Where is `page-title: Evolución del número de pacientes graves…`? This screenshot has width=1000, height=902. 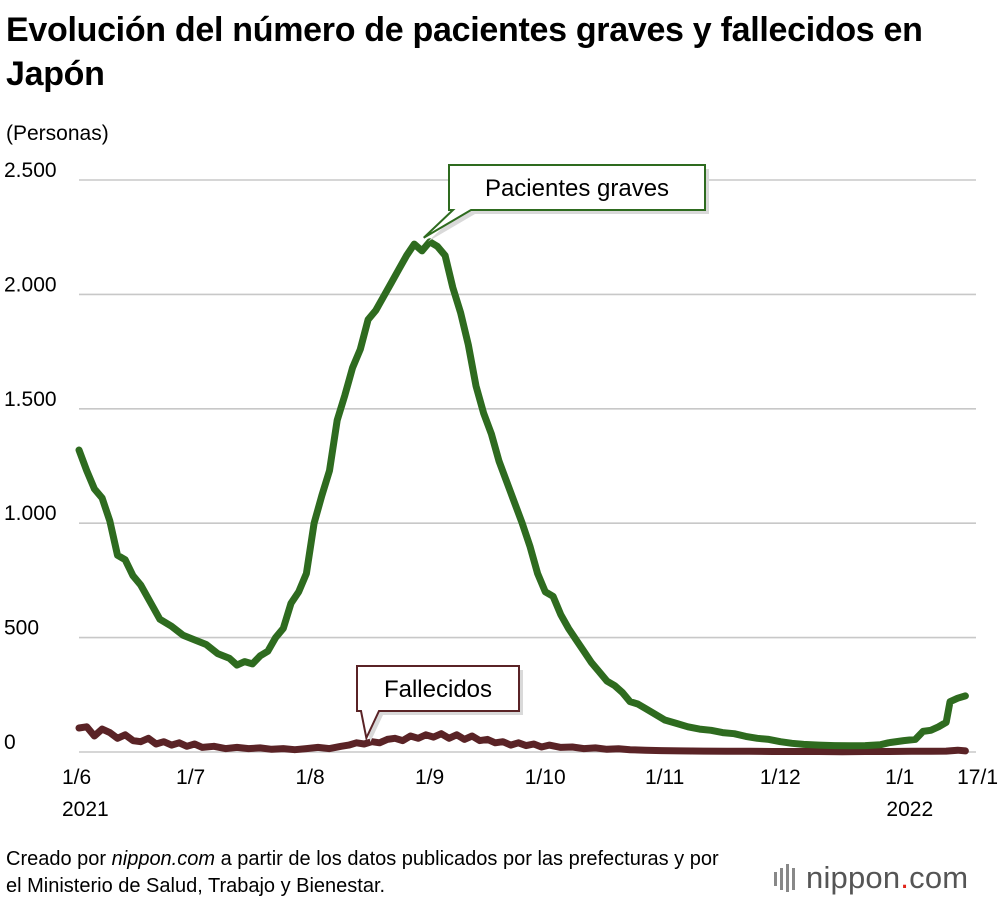
page-title: Evolución del número de pacientes graves… is located at coordinates (464, 52).